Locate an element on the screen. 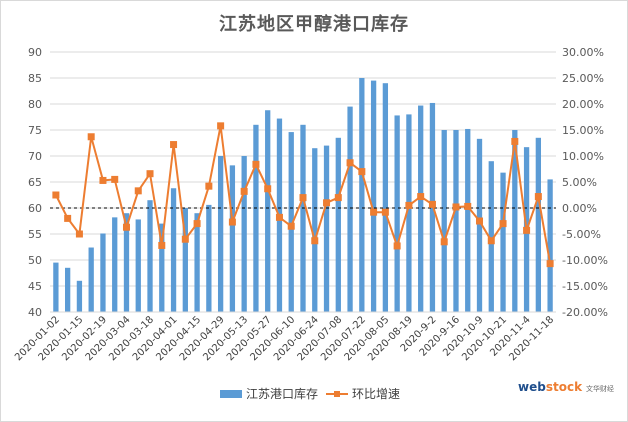 Image resolution: width=628 pixels, height=422 pixels. chart-title: 江苏地区甲醇港口库存 is located at coordinates (314, 24).